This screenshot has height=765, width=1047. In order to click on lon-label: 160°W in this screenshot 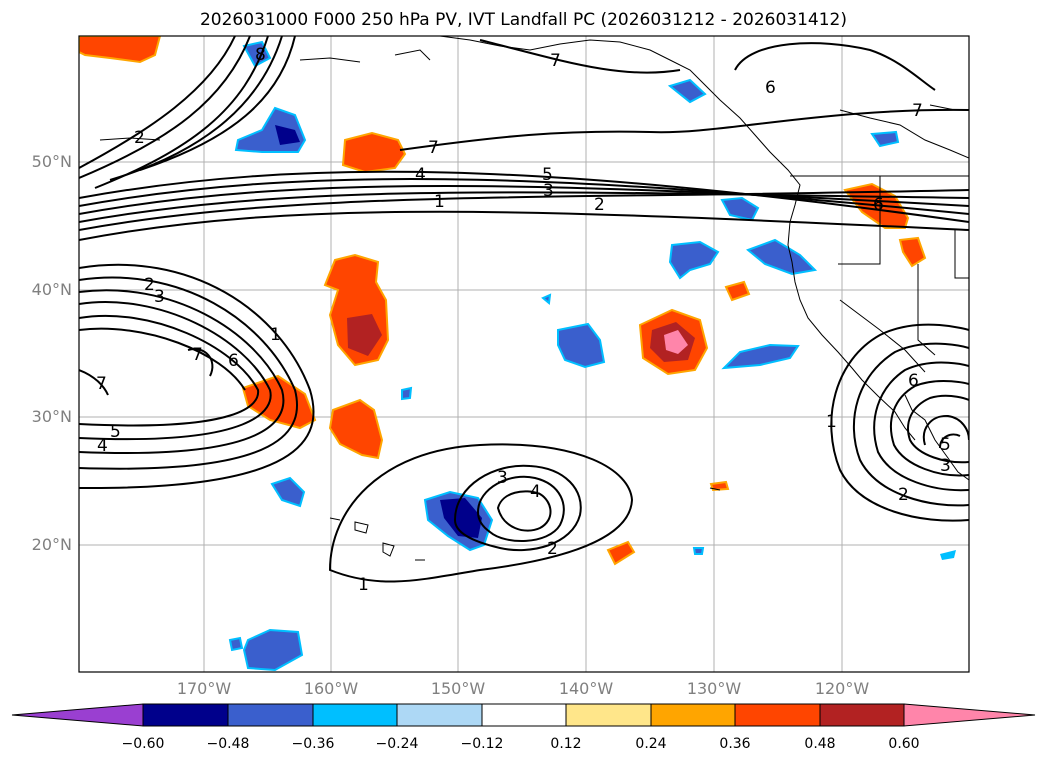, I will do `click(331, 688)`.